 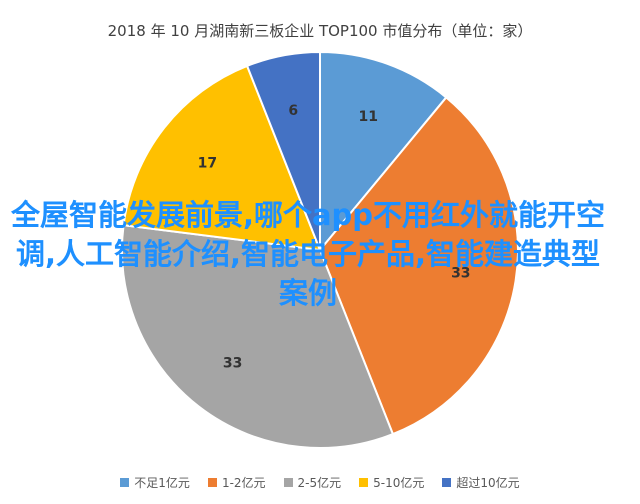 I want to click on legend-item: 1-2亿元, so click(x=236, y=482).